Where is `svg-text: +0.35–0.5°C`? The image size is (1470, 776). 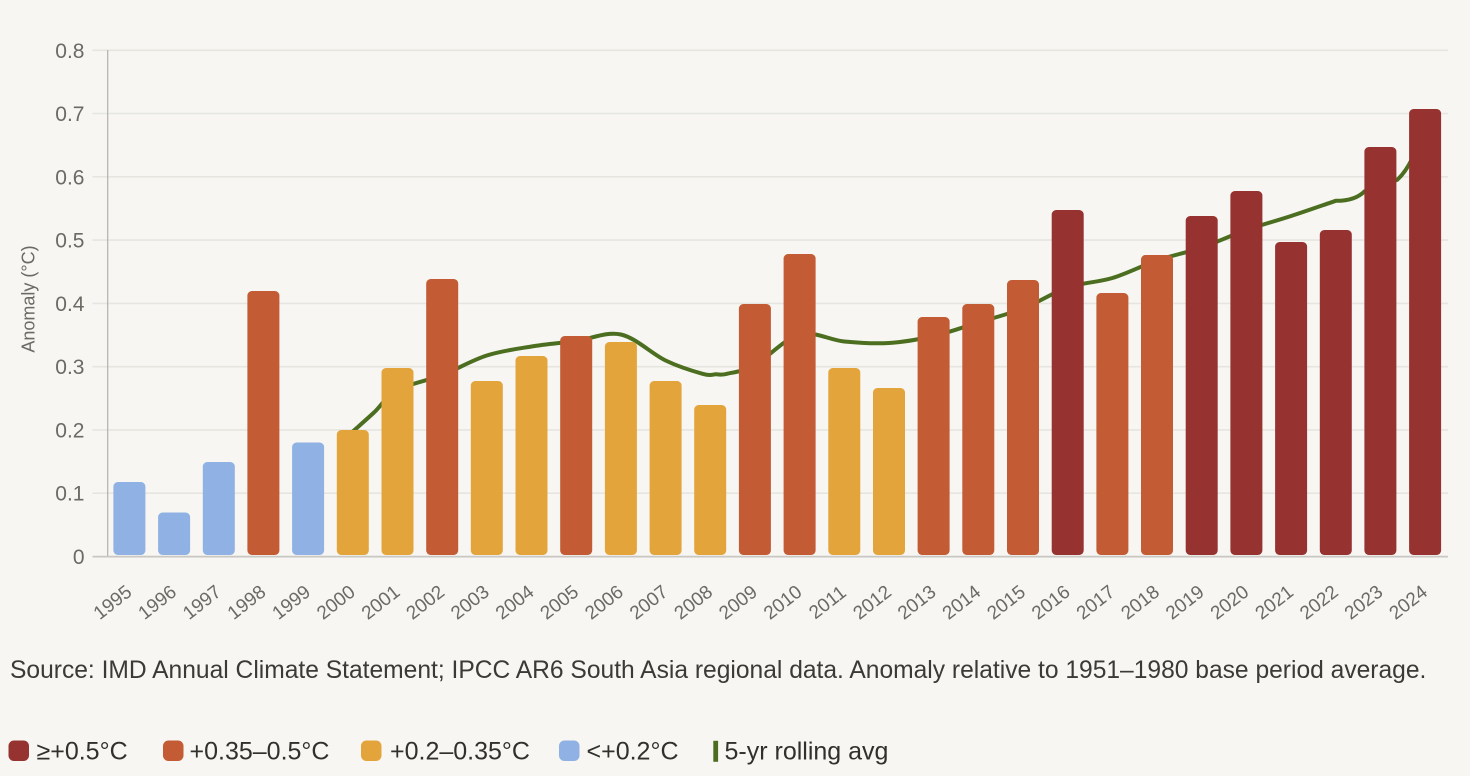 svg-text: +0.35–0.5°C is located at coordinates (260, 752).